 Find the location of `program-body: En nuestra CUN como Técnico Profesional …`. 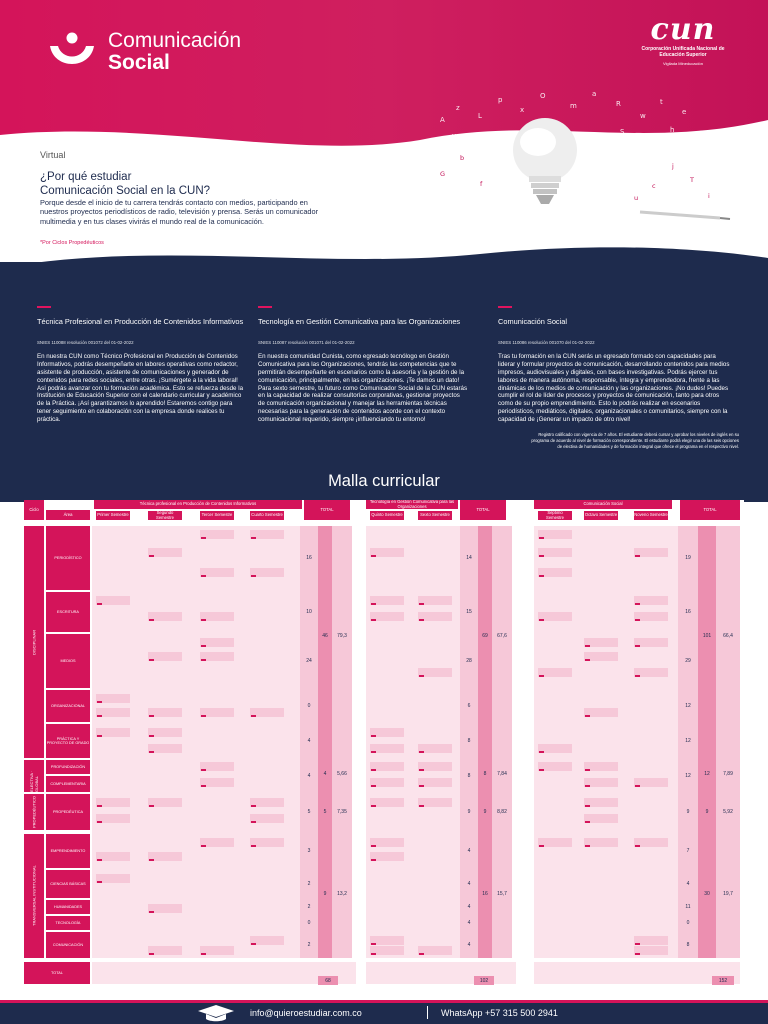

program-body: En nuestra CUN como Técnico Profesional … is located at coordinates (140, 388).